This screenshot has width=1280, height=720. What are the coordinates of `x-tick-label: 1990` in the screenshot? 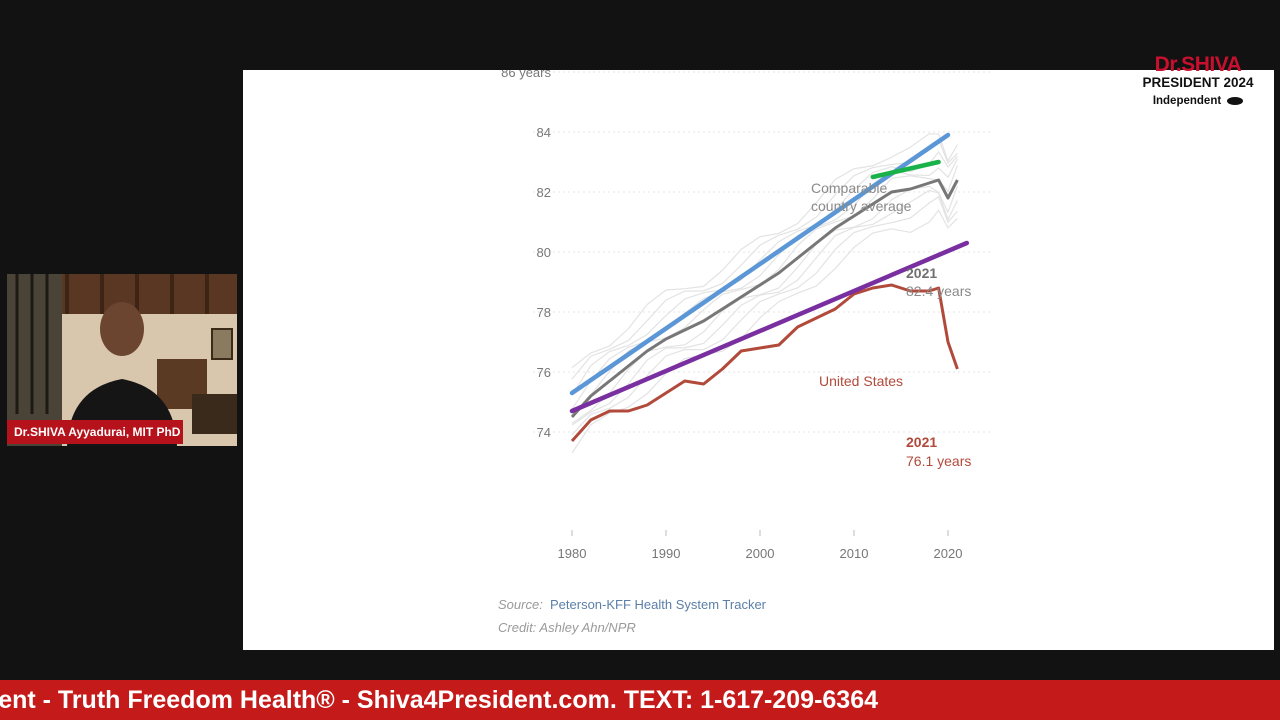 It's located at (666, 553).